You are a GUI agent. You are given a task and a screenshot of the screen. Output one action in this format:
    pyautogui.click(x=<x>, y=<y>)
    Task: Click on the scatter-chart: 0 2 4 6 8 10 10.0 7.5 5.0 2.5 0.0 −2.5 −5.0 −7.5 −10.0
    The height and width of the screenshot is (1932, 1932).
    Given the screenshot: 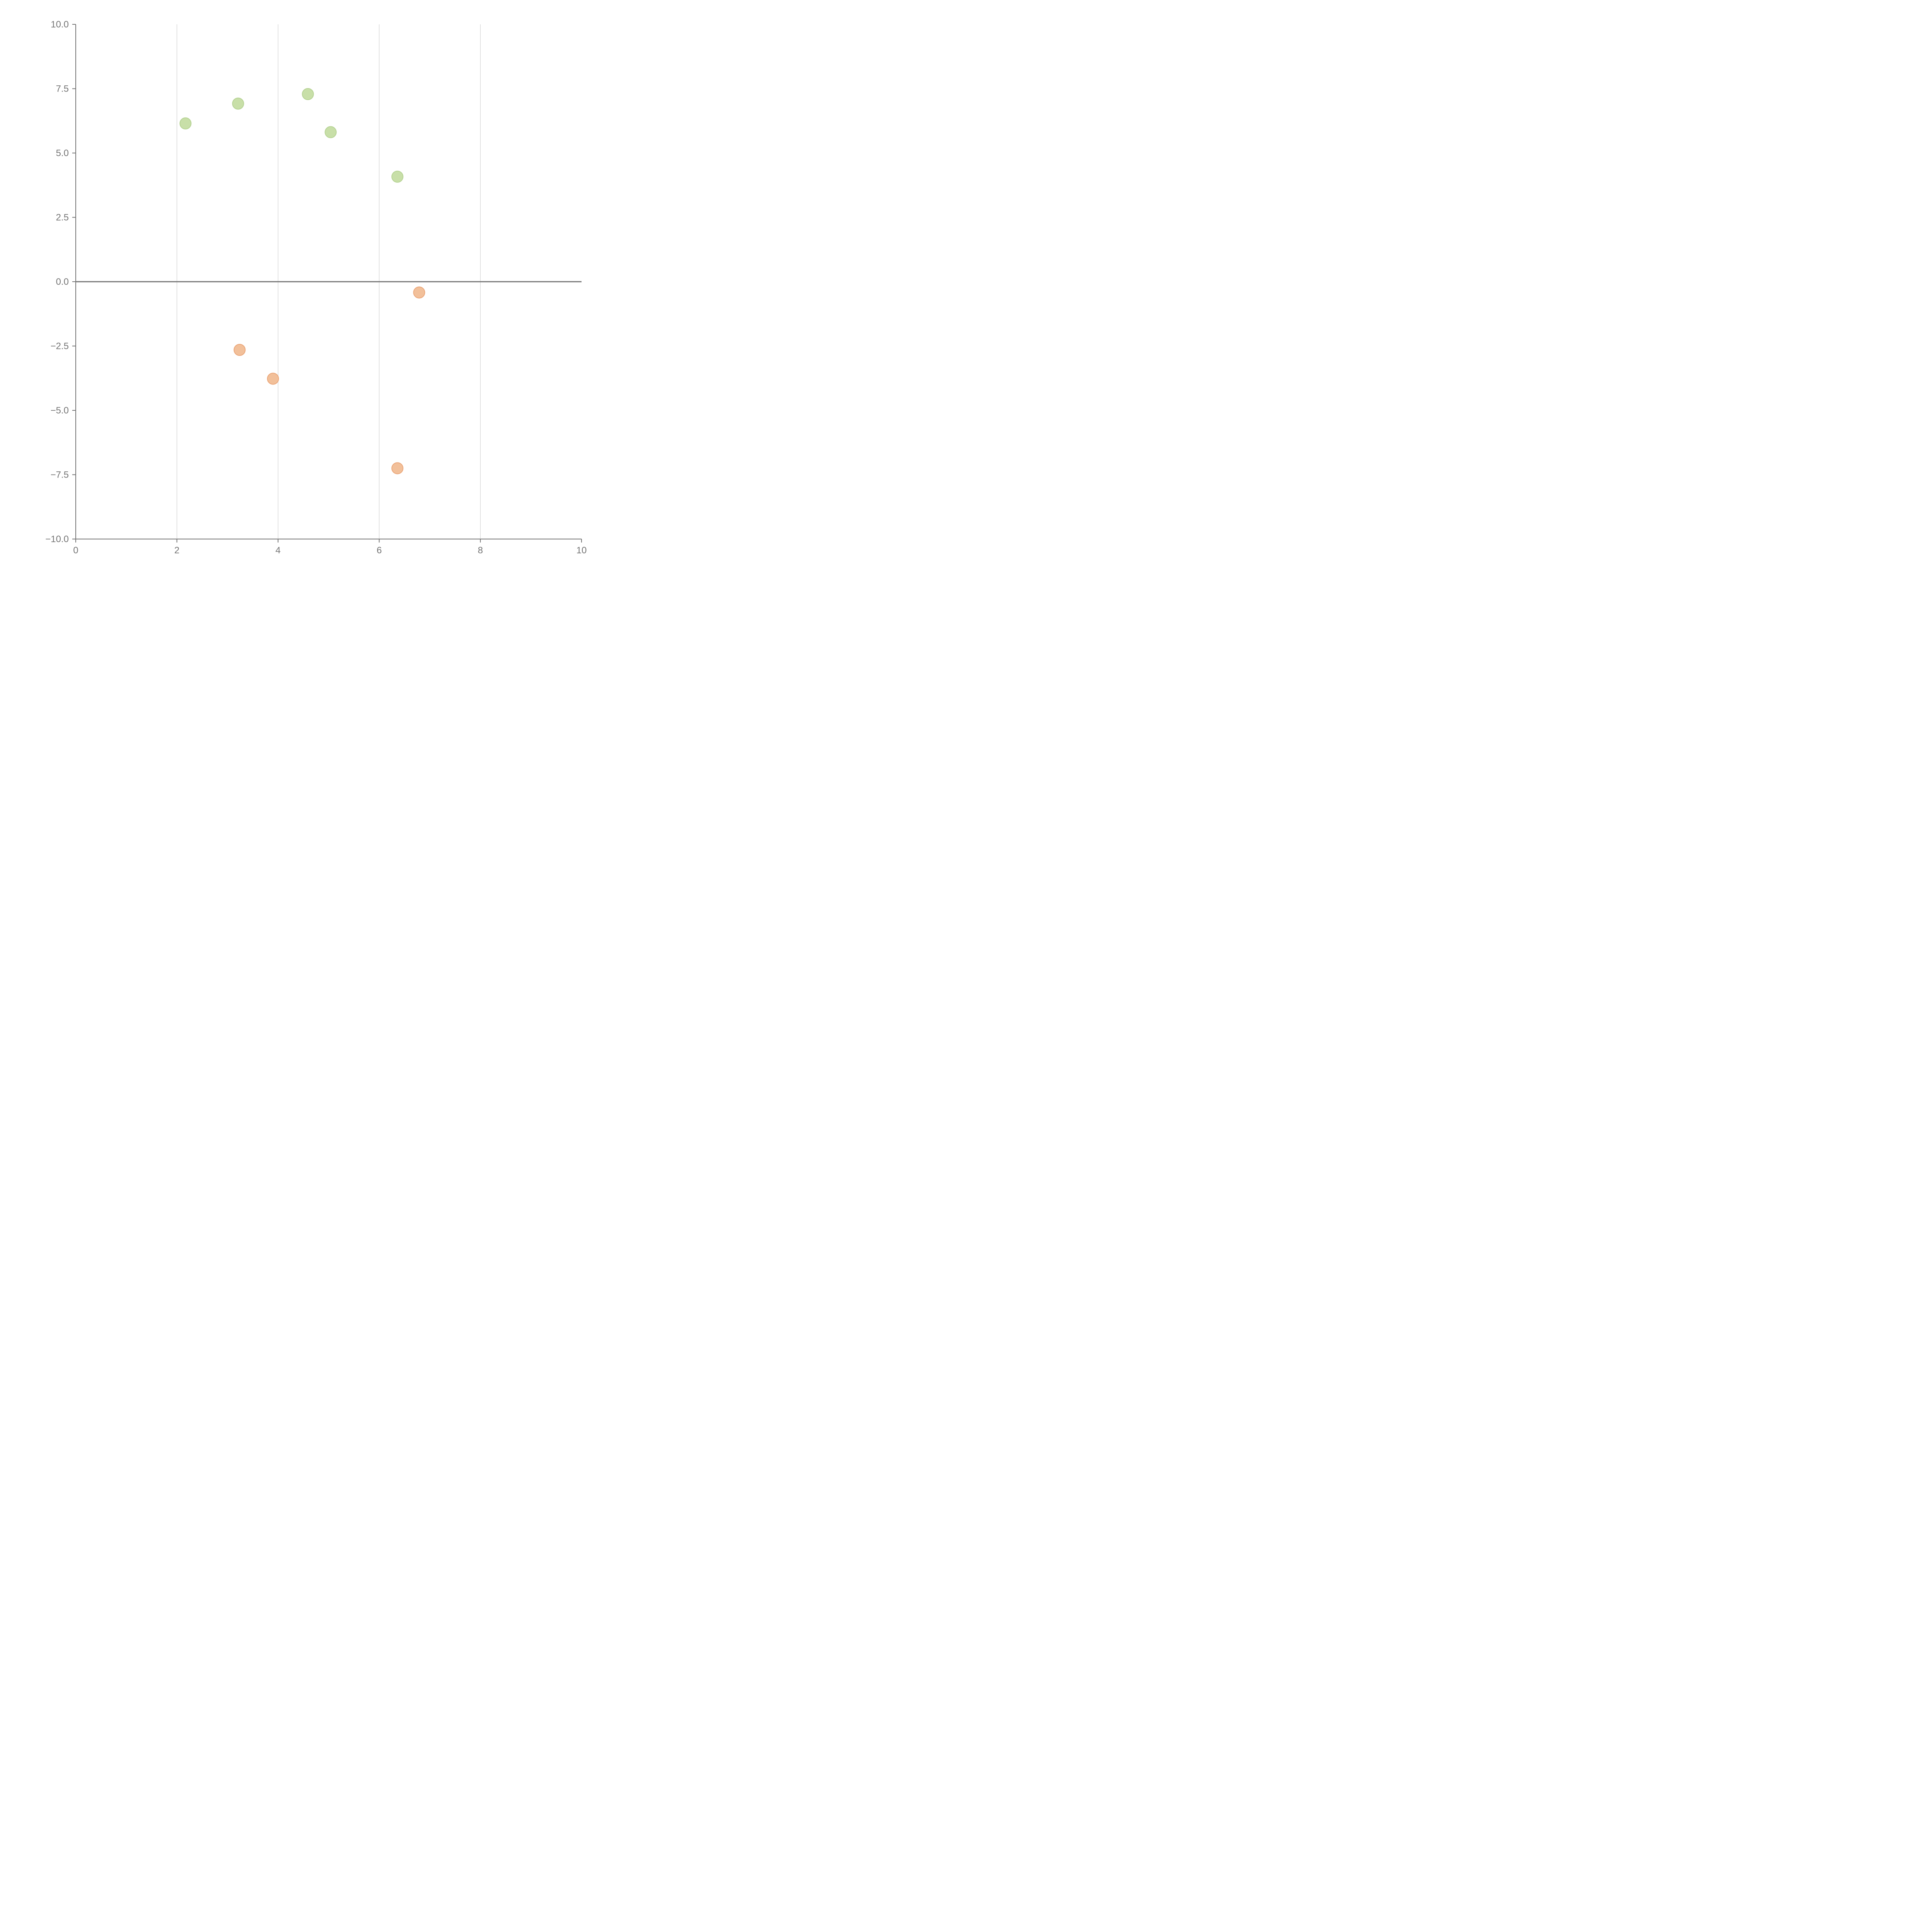 What is the action you would take?
    pyautogui.click(x=316, y=287)
    